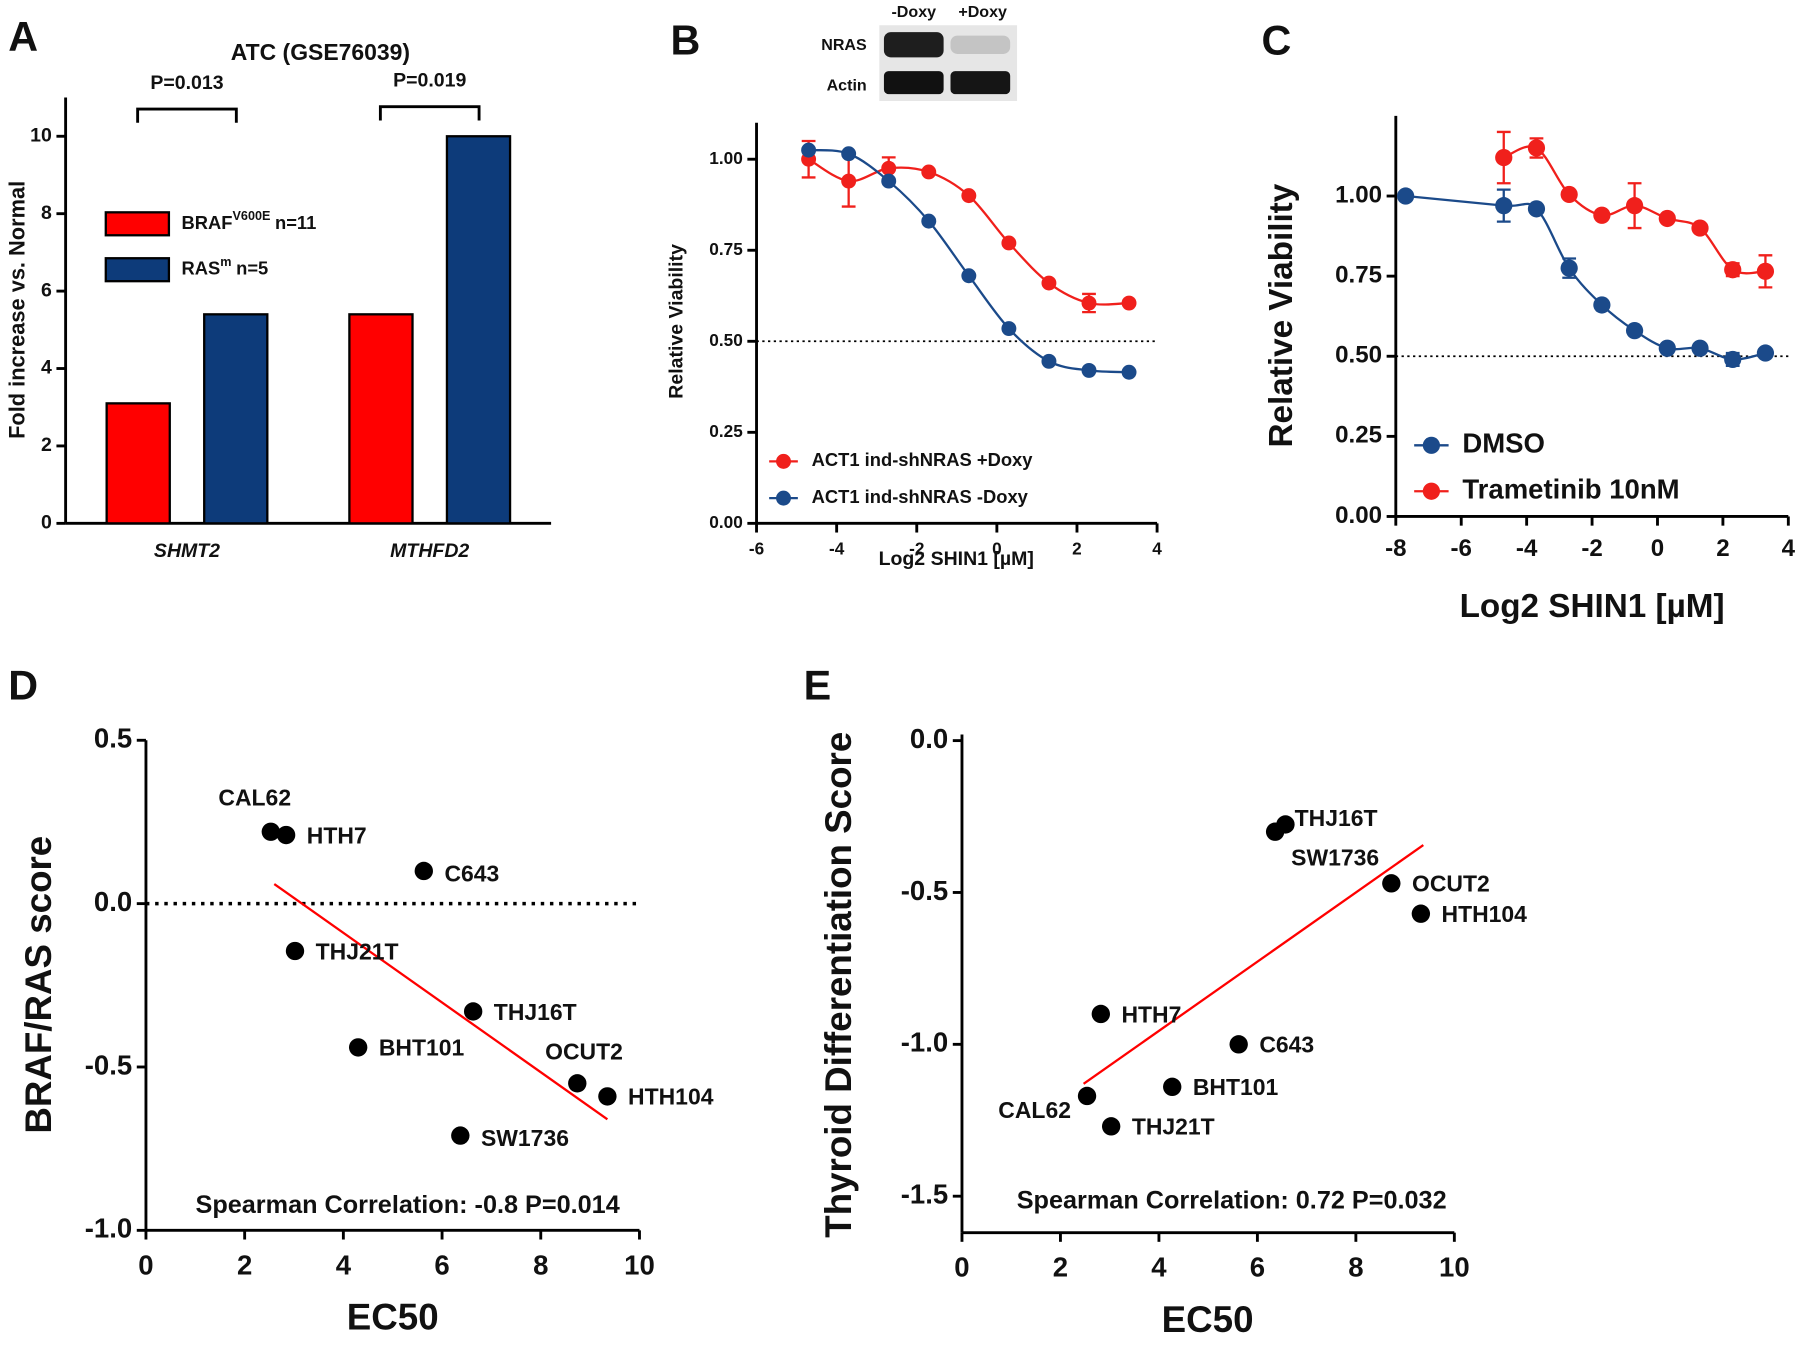 The image size is (1800, 1352). What do you see at coordinates (187, 551) in the screenshot?
I see `x-tick-label: SHMT2` at bounding box center [187, 551].